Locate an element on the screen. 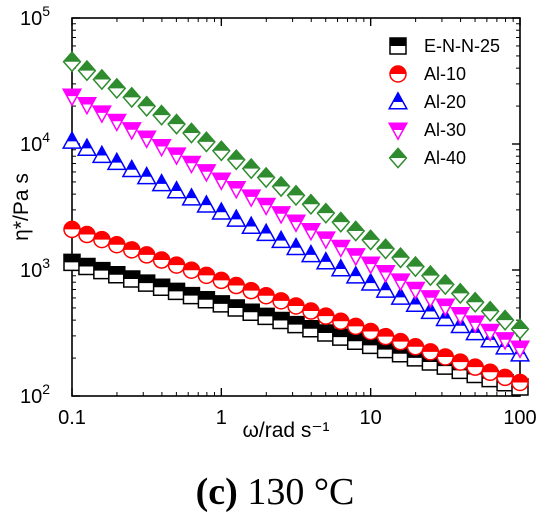 This screenshot has height=532, width=550. x-axis-title: ω/rad s⁻¹ is located at coordinates (286, 430).